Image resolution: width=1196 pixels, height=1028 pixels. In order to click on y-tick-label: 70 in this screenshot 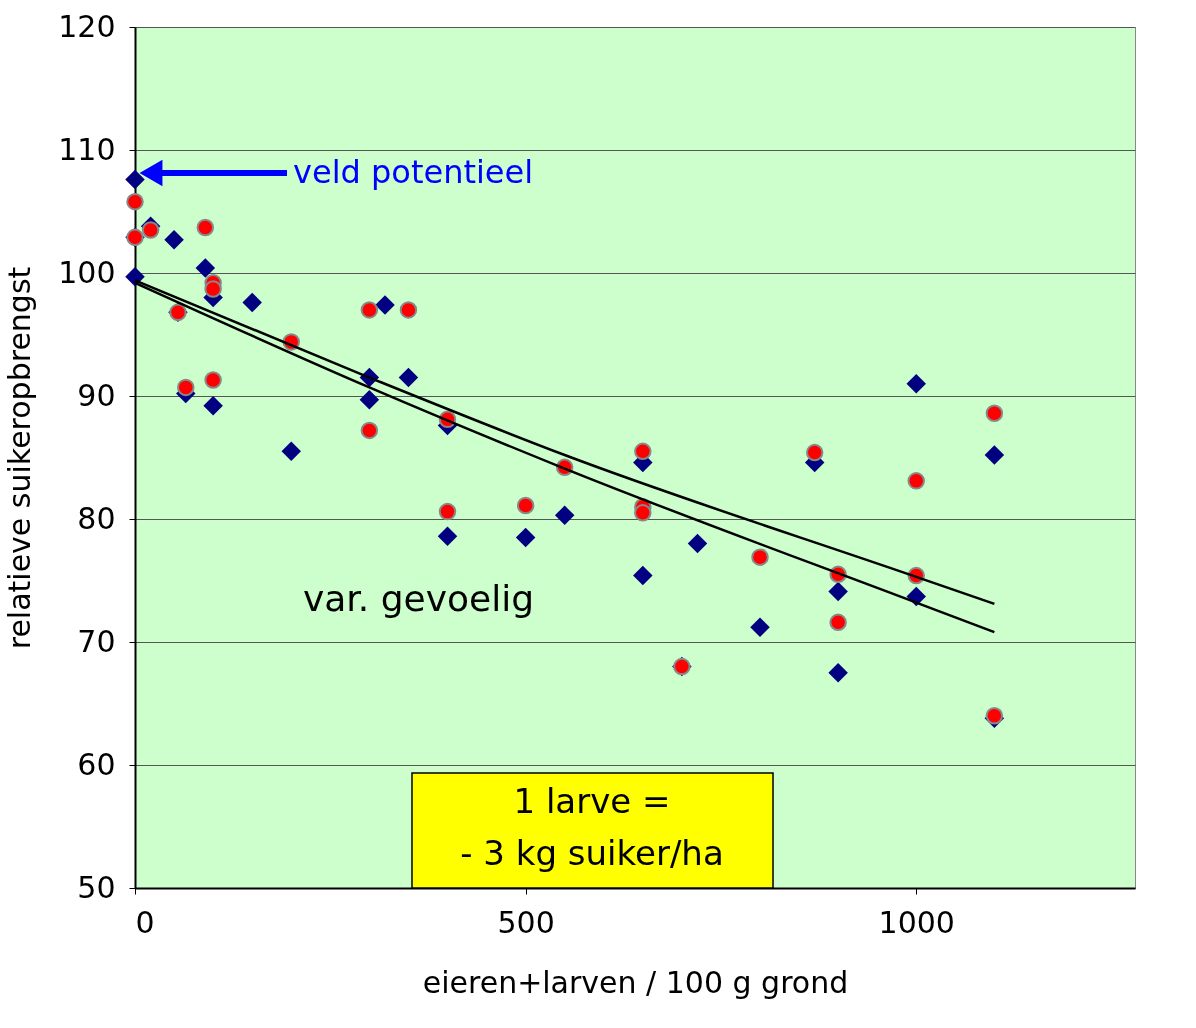, I will do `click(96, 641)`.